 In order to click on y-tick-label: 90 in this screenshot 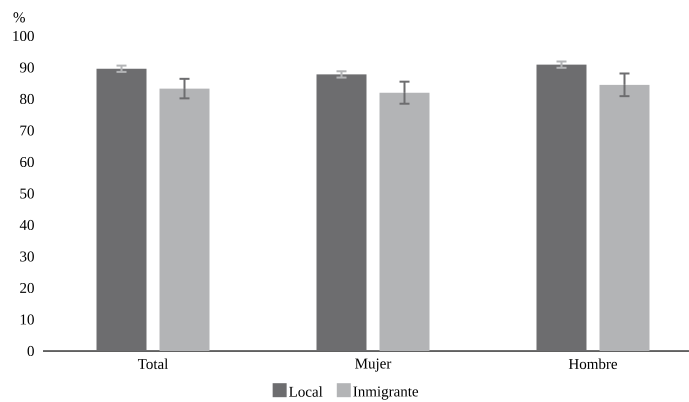, I will do `click(27, 67)`.